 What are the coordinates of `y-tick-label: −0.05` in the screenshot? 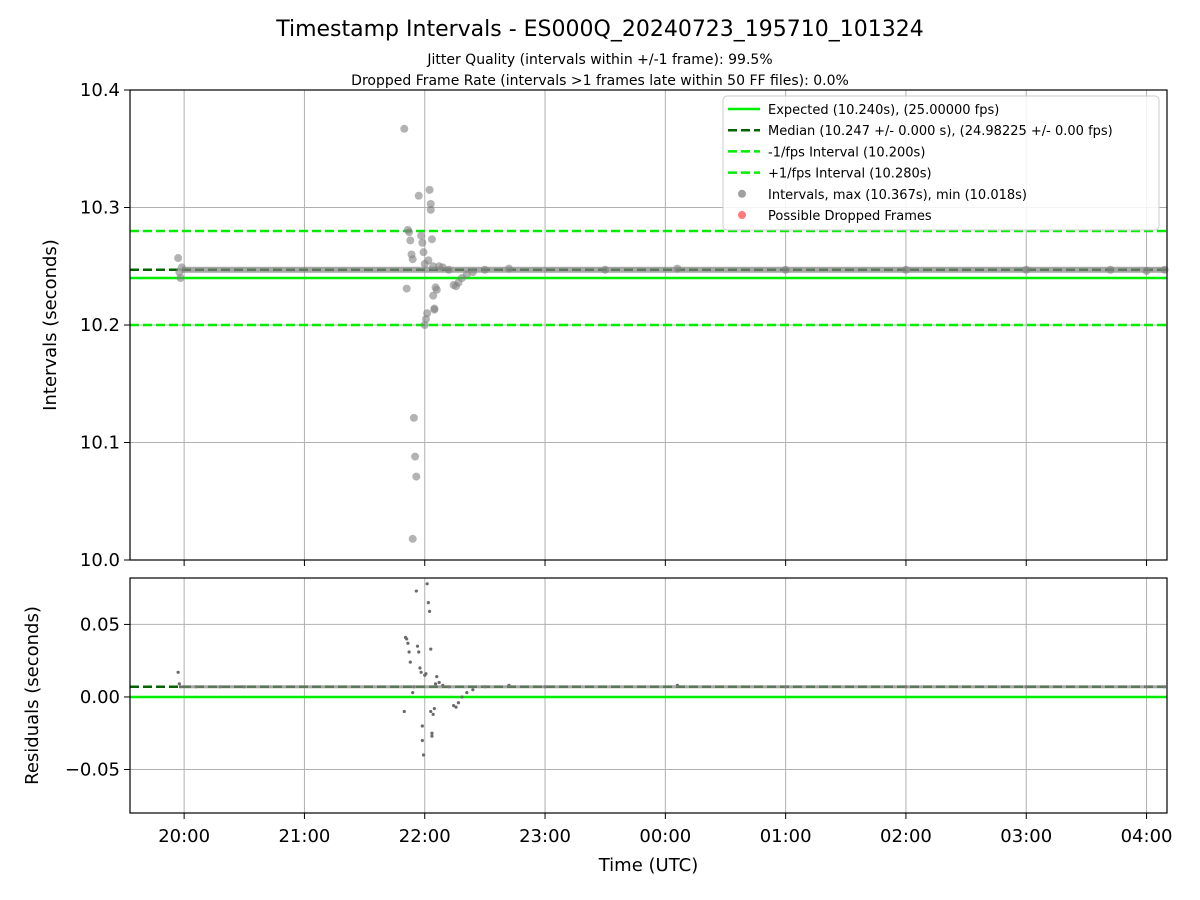 It's located at (92, 769).